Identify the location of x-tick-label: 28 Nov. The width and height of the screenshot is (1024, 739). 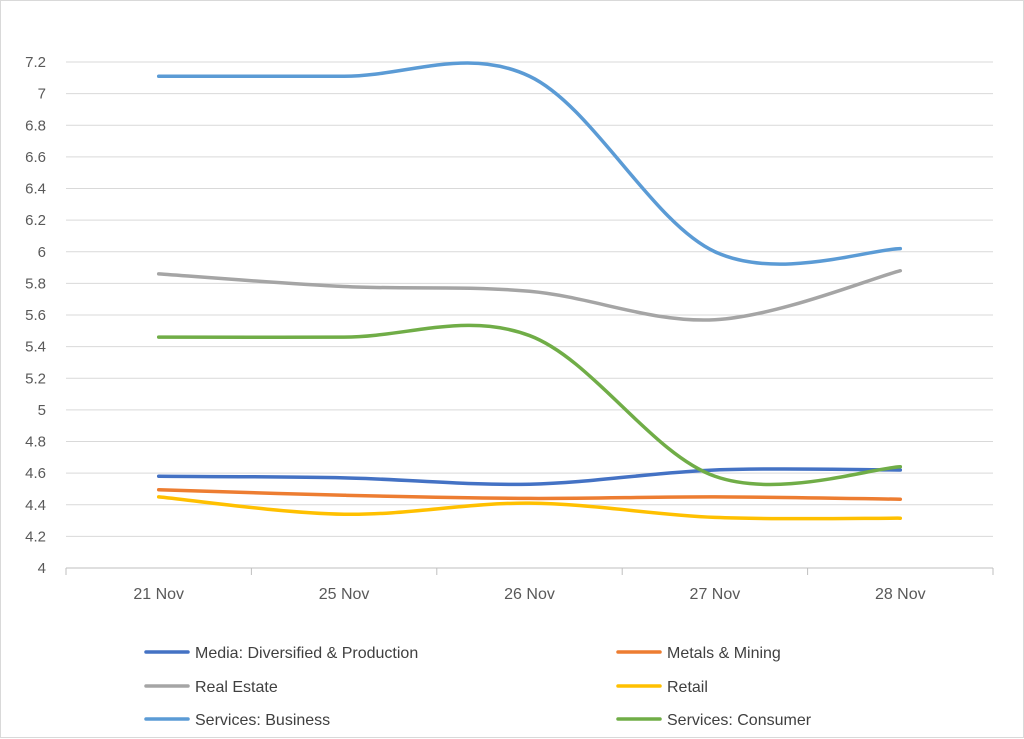
(900, 594).